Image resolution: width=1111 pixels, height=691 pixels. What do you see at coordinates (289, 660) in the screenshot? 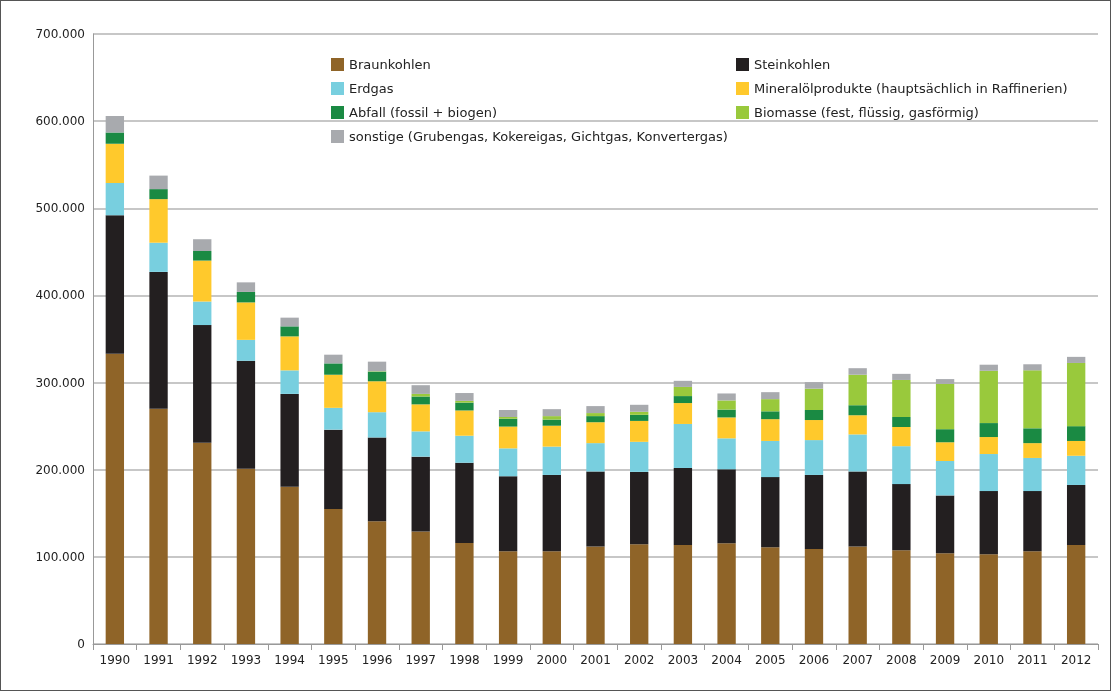
I see `x-tick-label: 1994` at bounding box center [289, 660].